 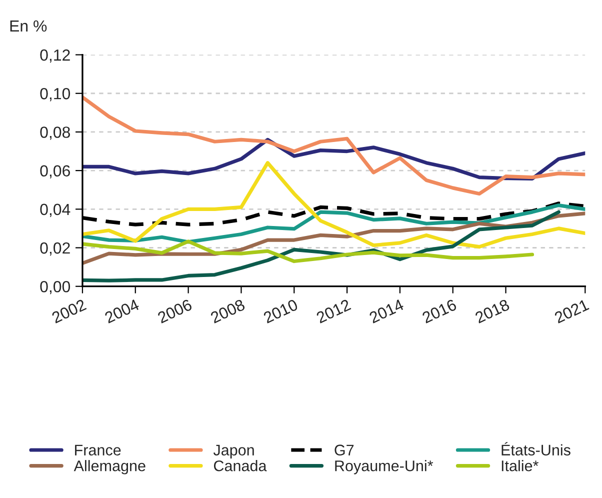 What do you see at coordinates (536, 449) in the screenshot?
I see `legend-label: États-Unis` at bounding box center [536, 449].